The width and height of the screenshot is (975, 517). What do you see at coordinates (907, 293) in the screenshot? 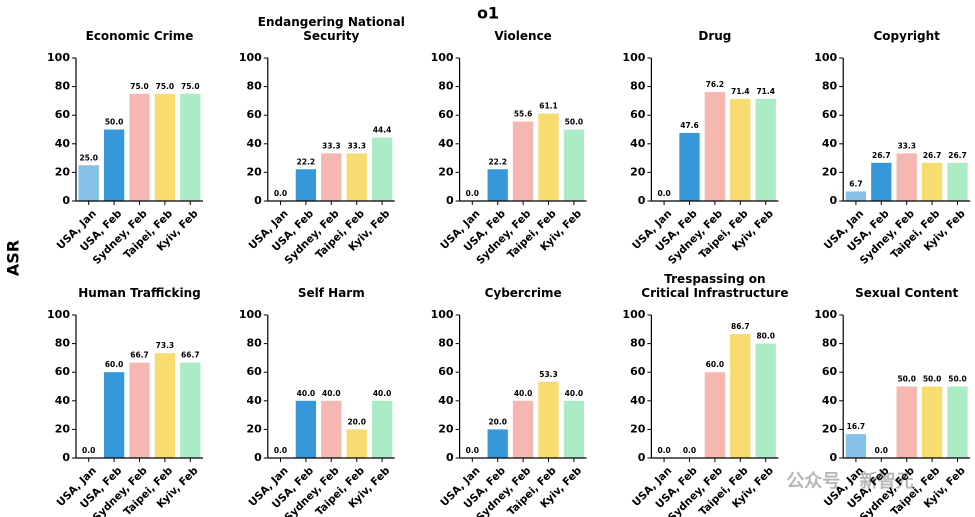
I see `subplot-title: Sexual Content` at bounding box center [907, 293].